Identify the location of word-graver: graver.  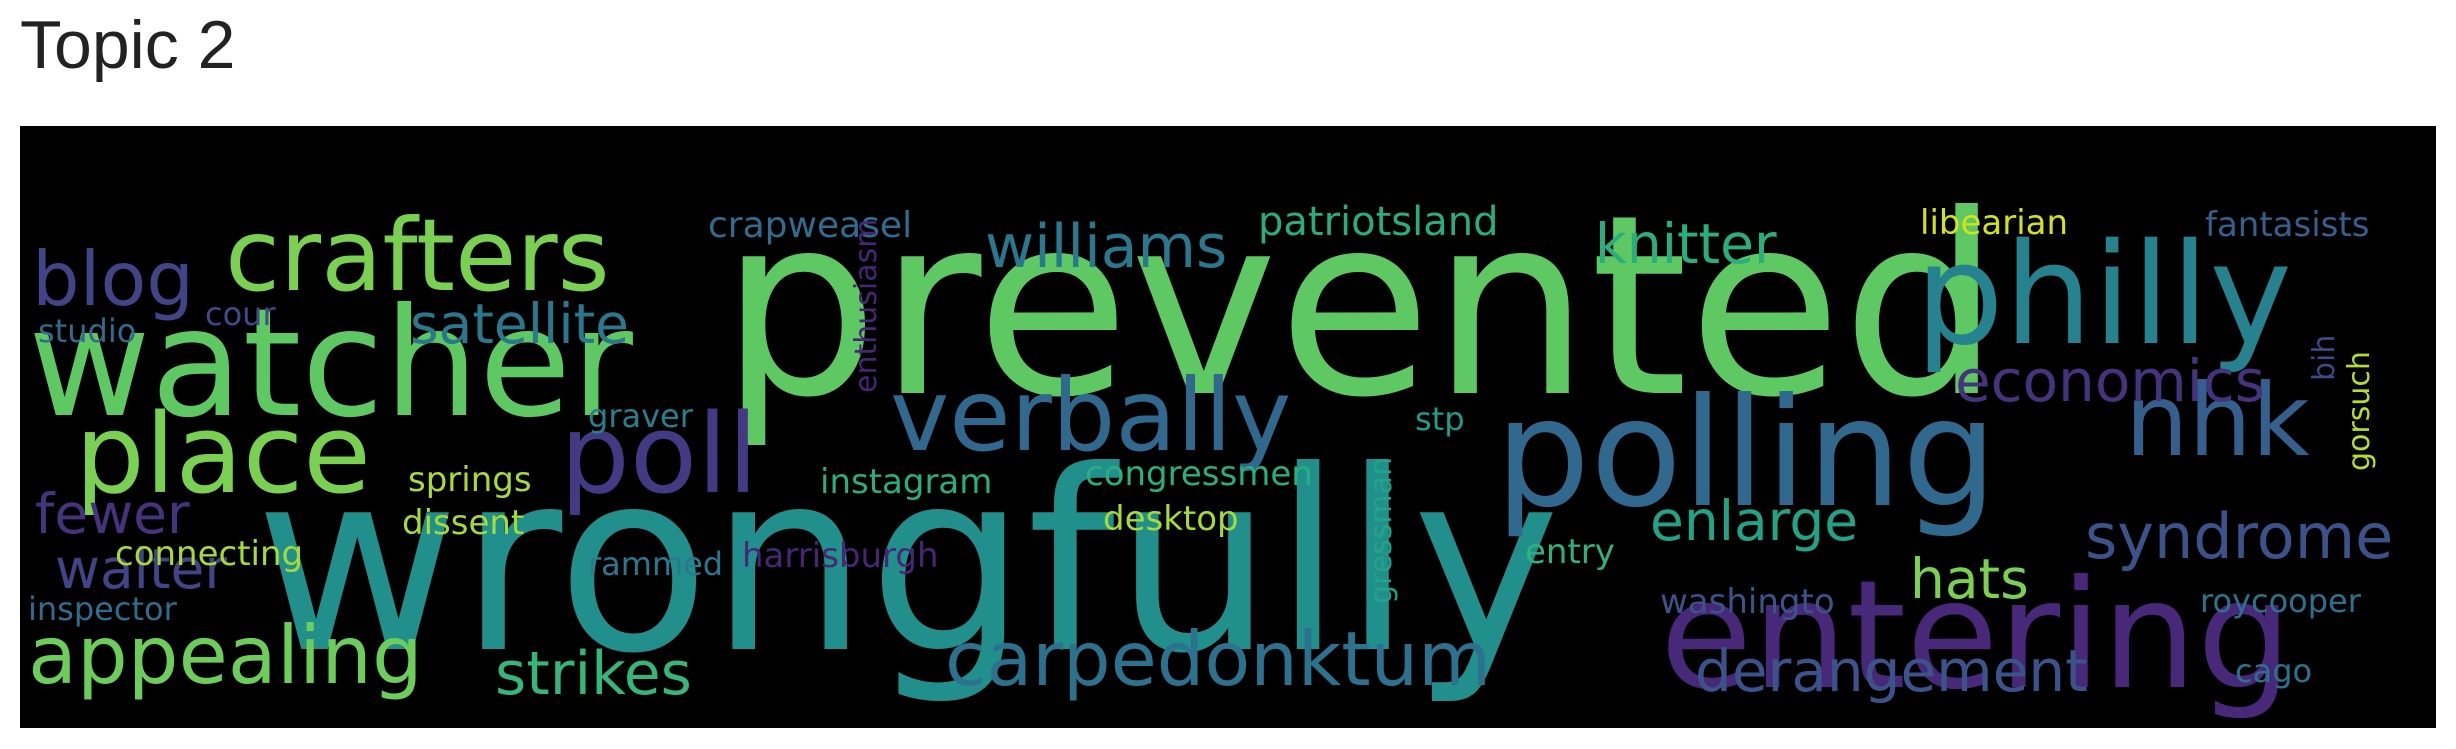
(640, 416).